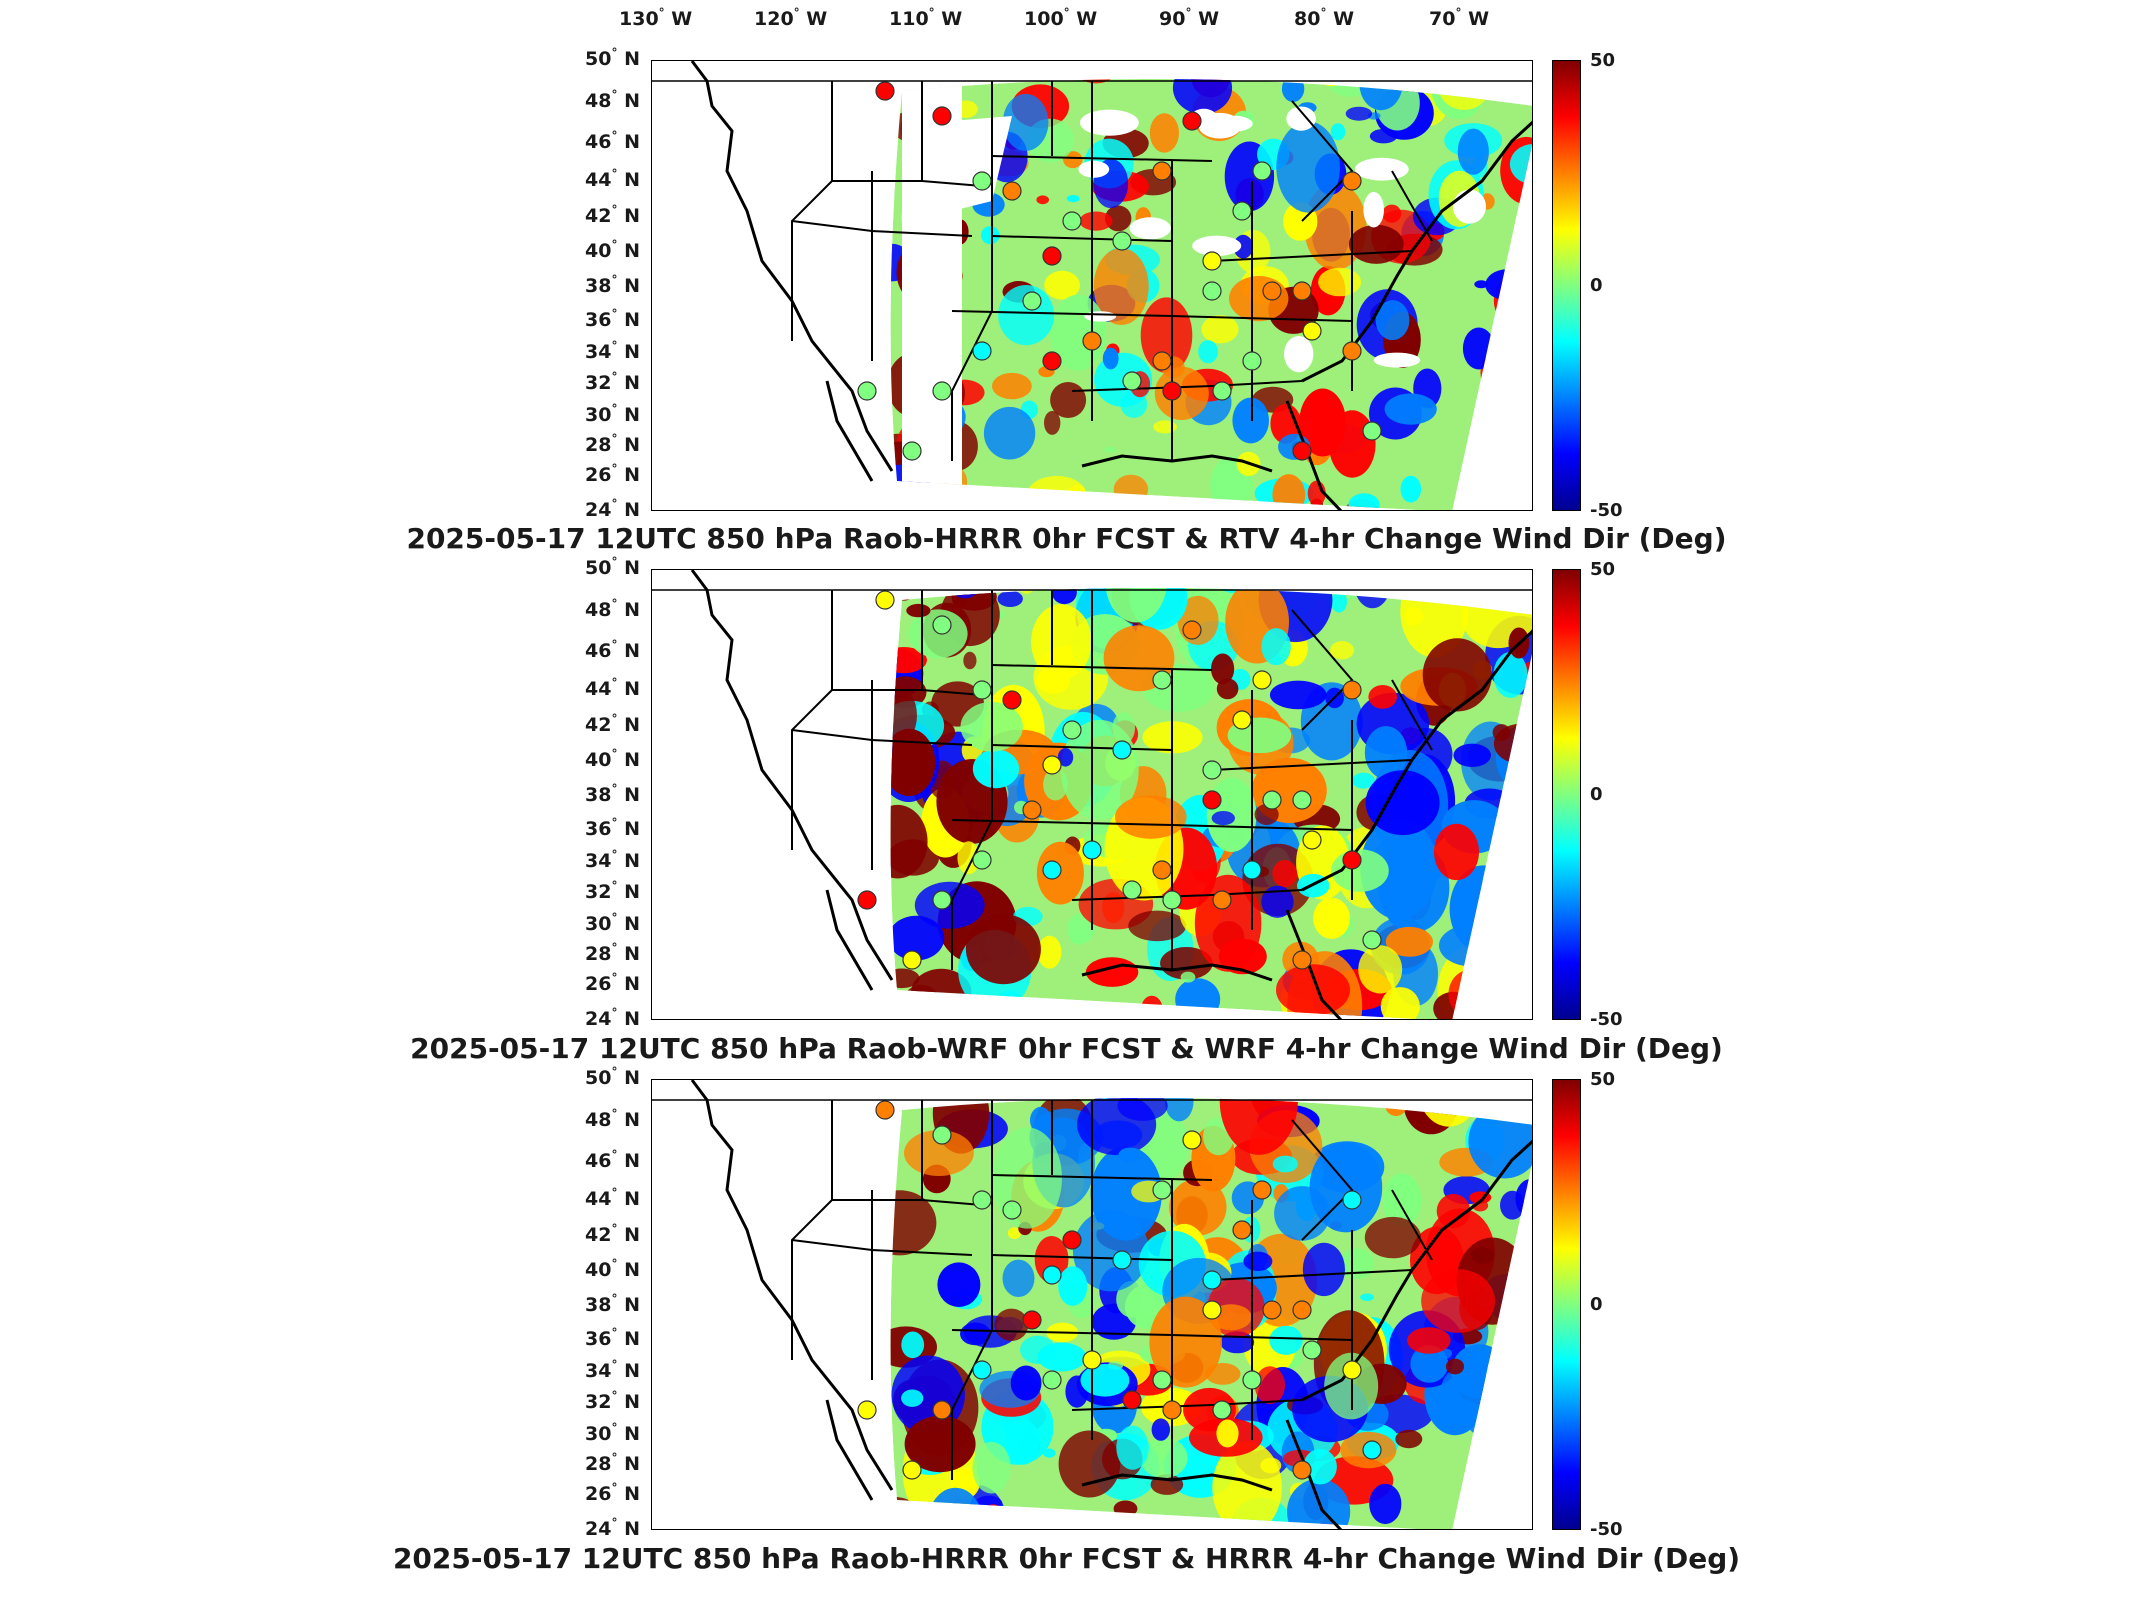 This screenshot has width=2133, height=1600. I want to click on longitude-label: 120° W, so click(791, 18).